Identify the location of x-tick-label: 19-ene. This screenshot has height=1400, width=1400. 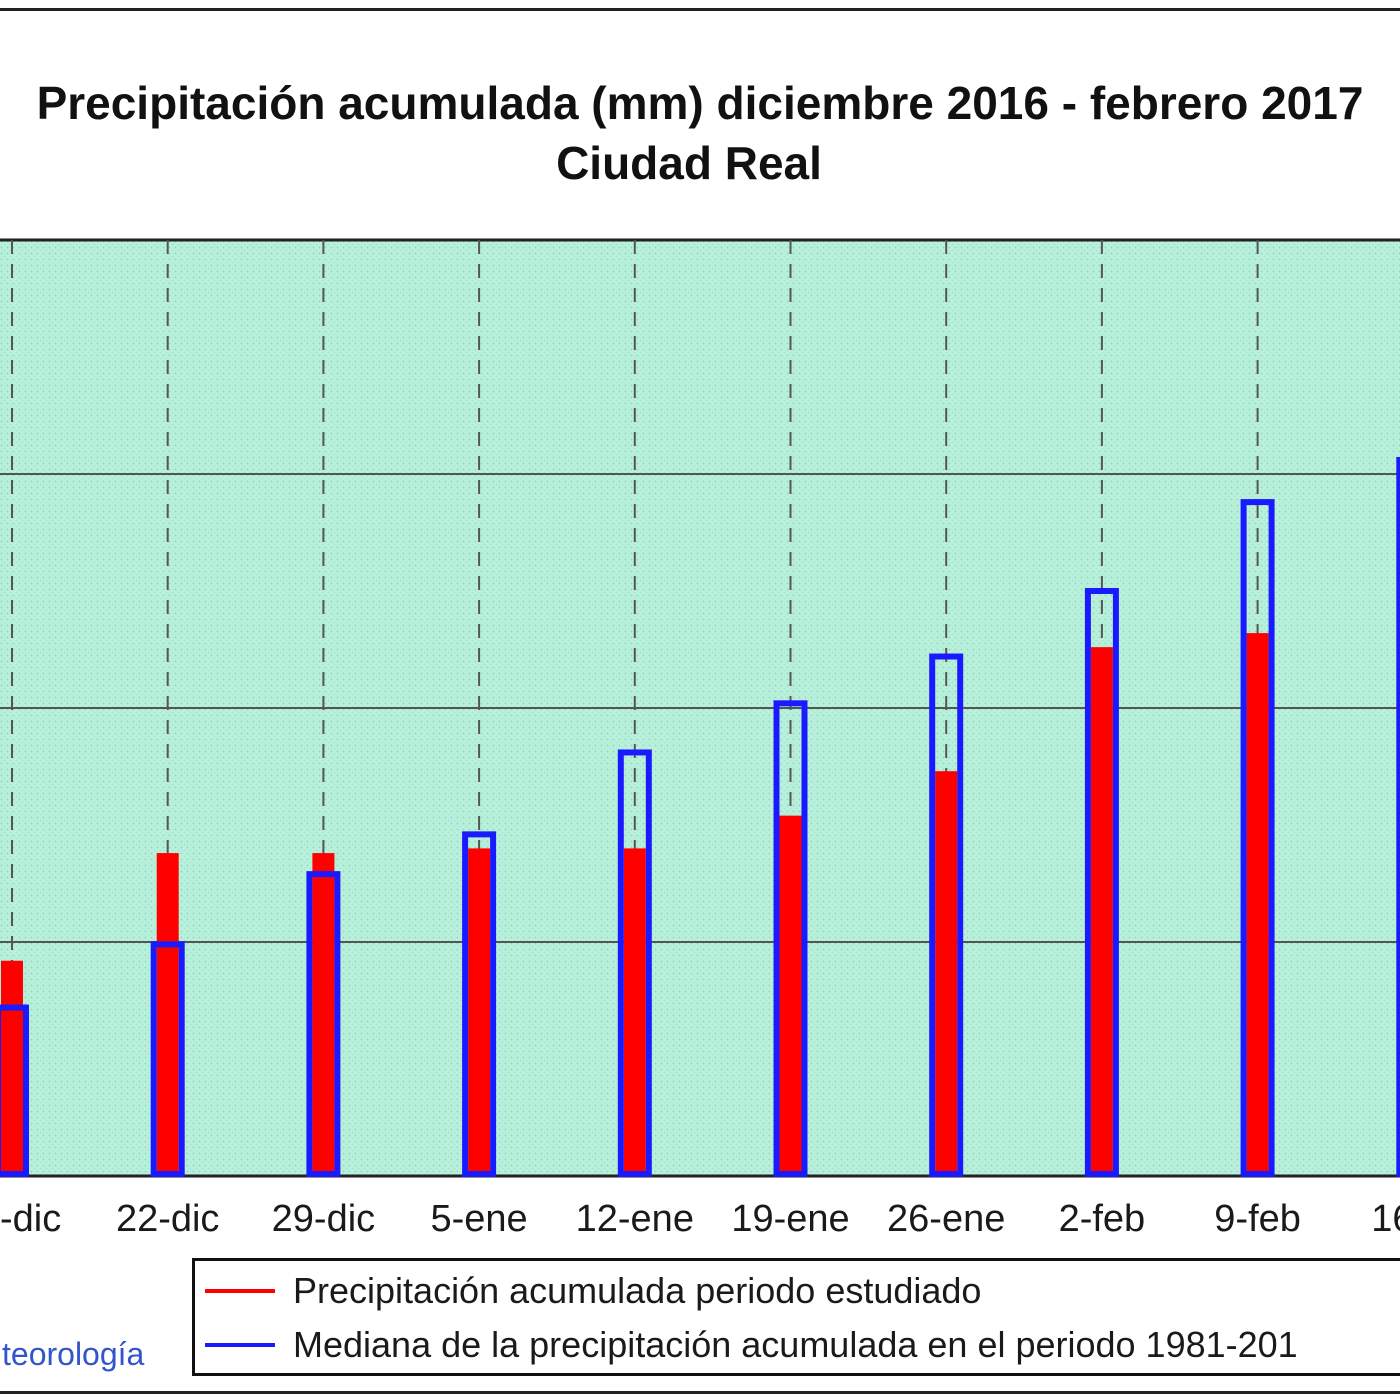
(790, 1219).